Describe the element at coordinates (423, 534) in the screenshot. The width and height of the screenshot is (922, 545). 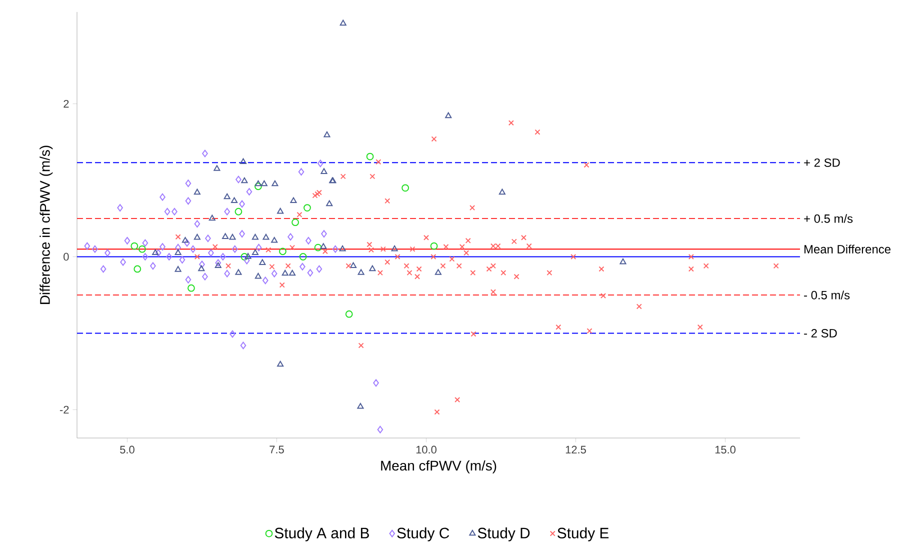
I see `legend-label: Study C` at that location.